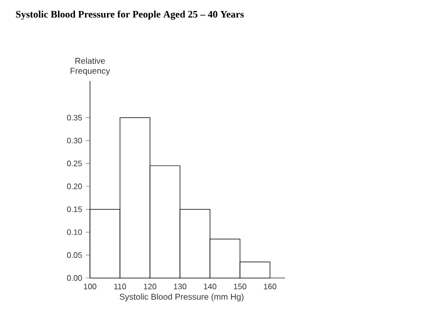 The width and height of the screenshot is (430, 330). What do you see at coordinates (90, 67) in the screenshot?
I see `y-axis-title: Relative Frequency` at bounding box center [90, 67].